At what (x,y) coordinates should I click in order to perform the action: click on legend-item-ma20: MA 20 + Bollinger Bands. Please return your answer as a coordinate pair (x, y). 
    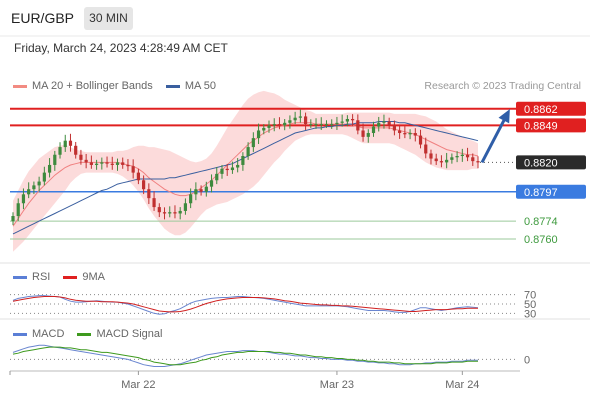
    Looking at the image, I should click on (83, 86).